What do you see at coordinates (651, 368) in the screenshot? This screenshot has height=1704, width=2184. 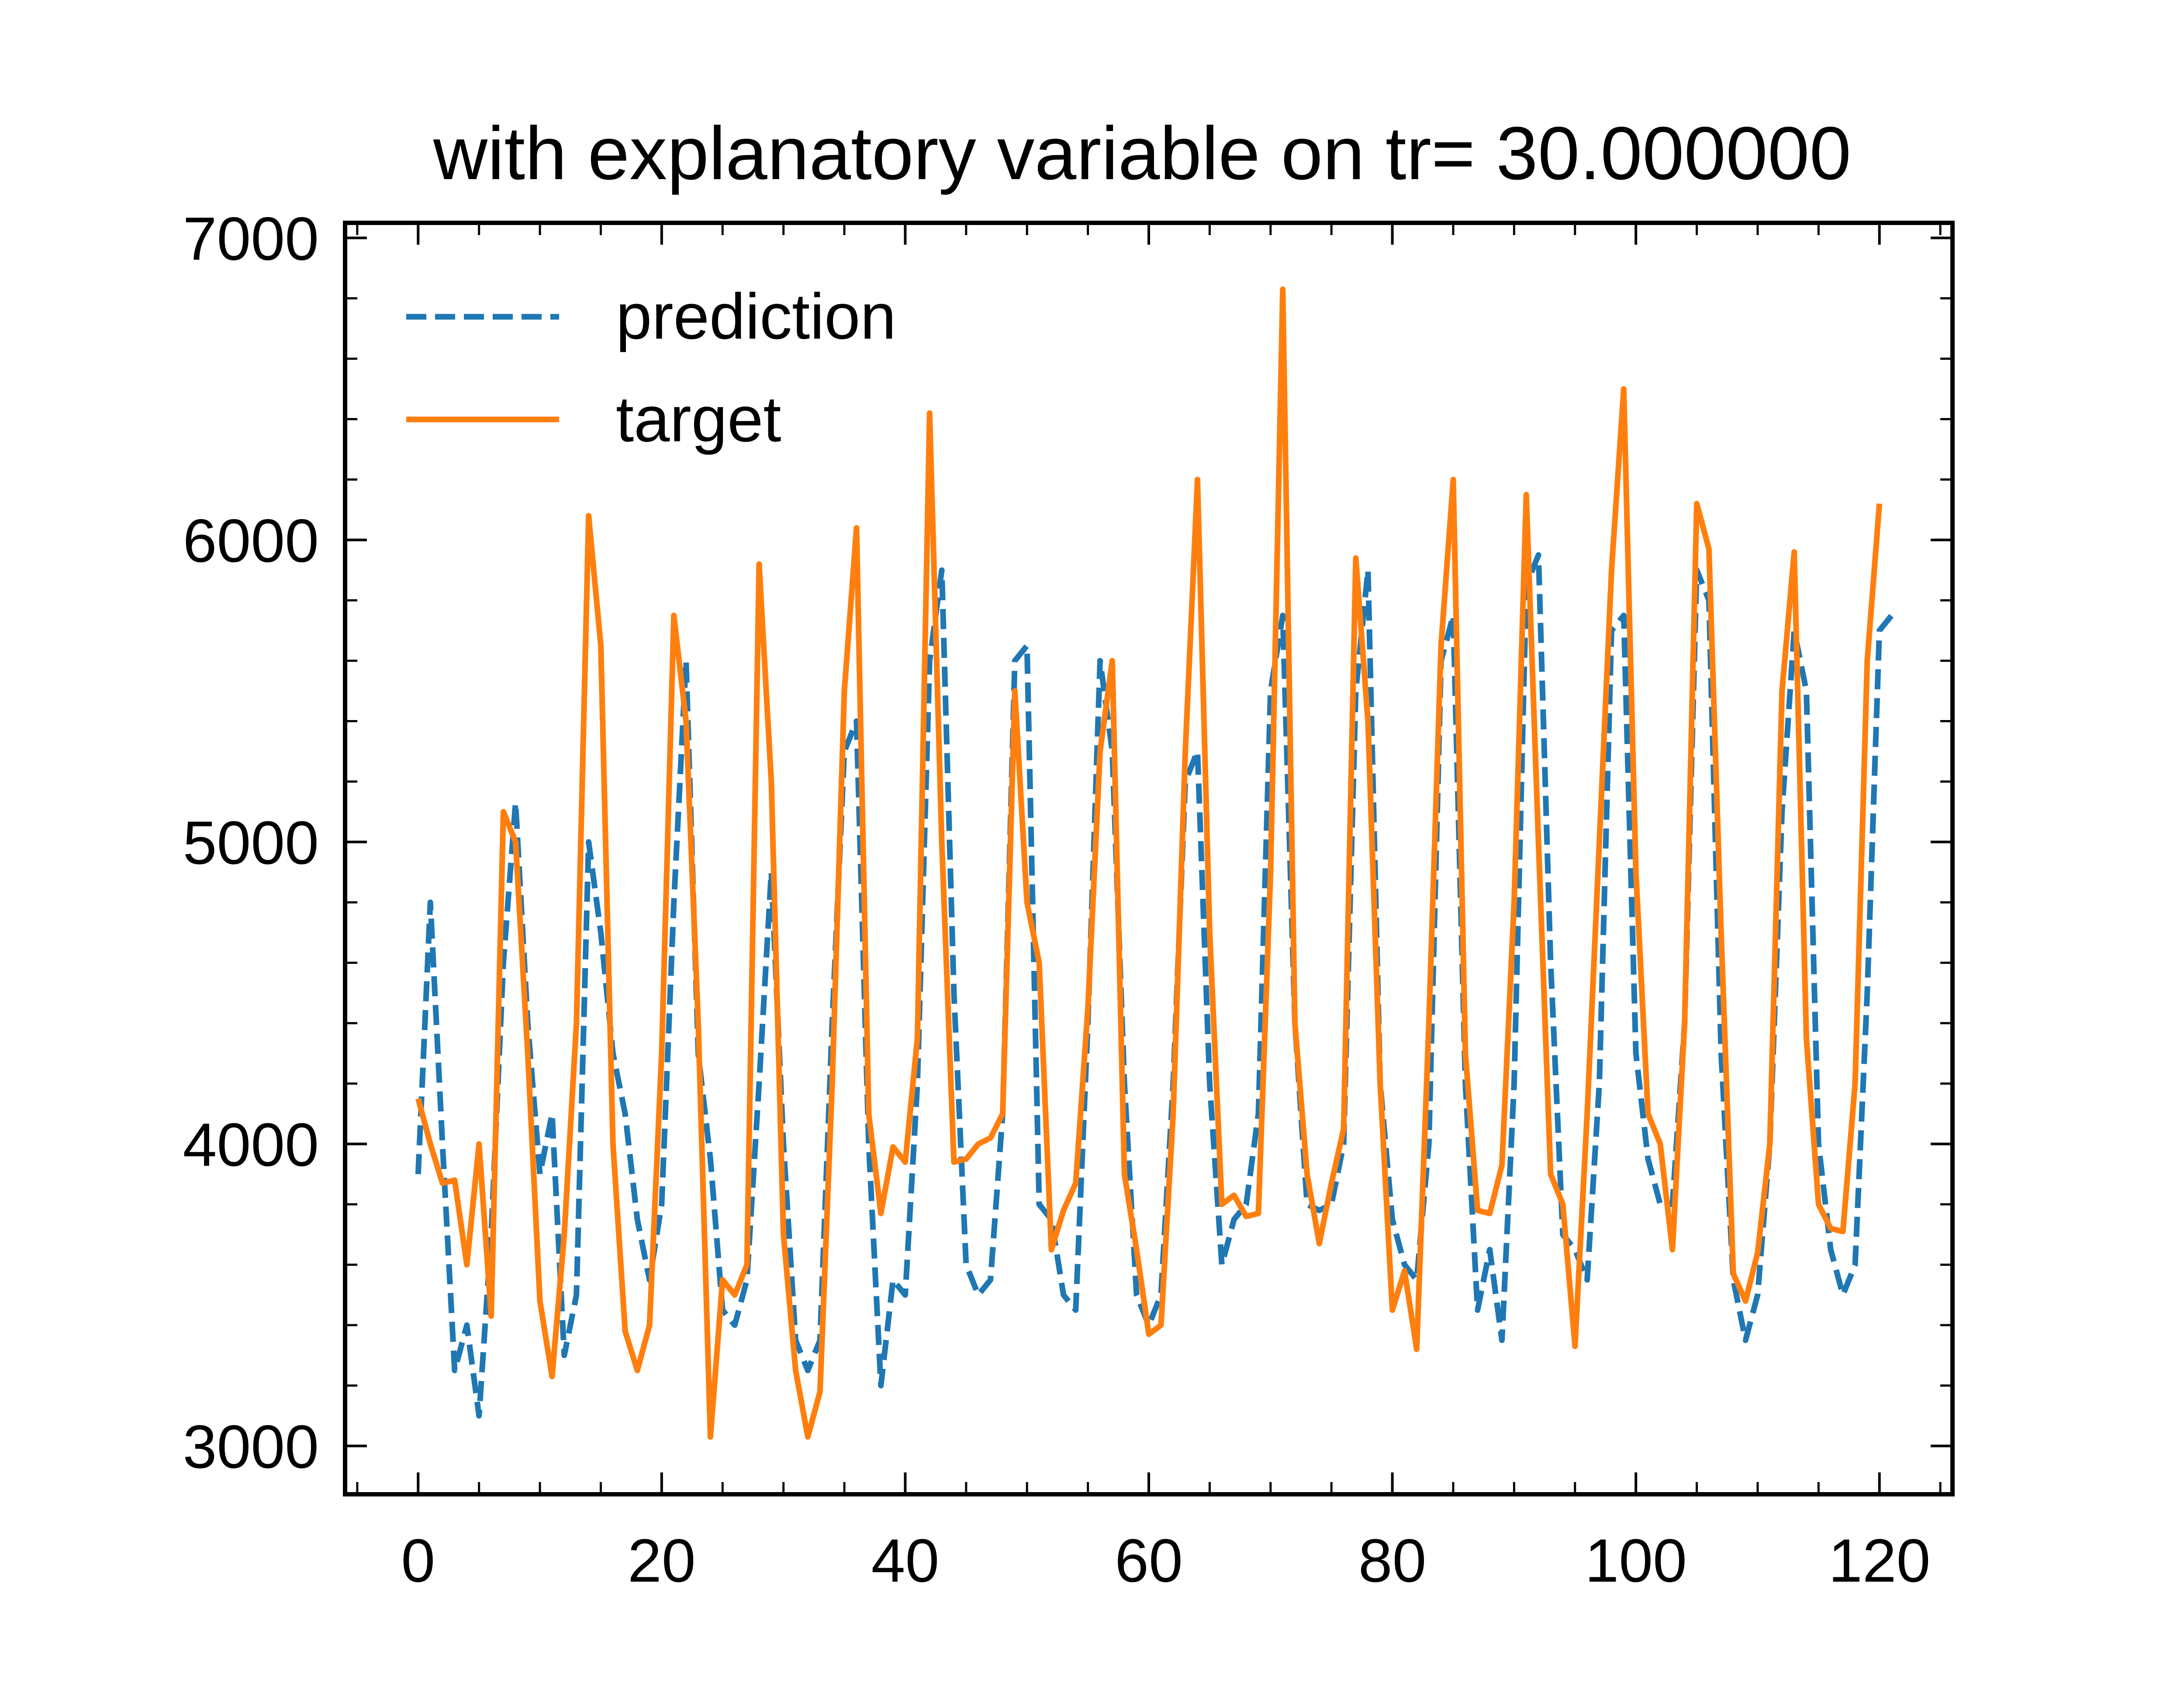 I see `legend: prediction target` at bounding box center [651, 368].